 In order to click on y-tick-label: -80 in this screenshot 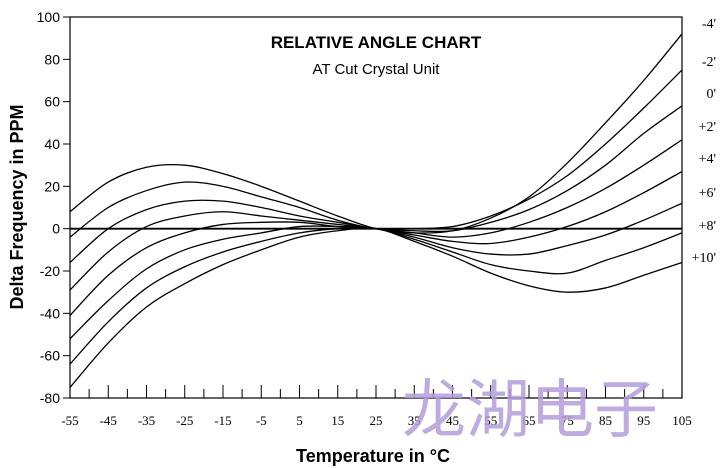, I will do `click(50, 398)`.